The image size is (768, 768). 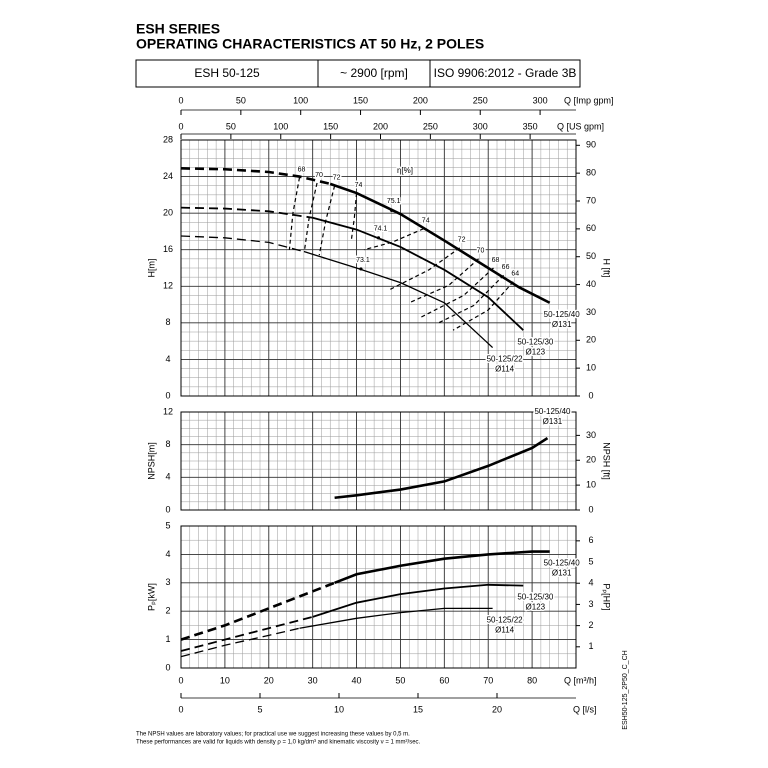 What do you see at coordinates (180, 709) in the screenshot?
I see `bottom-axis-tick-label: 0` at bounding box center [180, 709].